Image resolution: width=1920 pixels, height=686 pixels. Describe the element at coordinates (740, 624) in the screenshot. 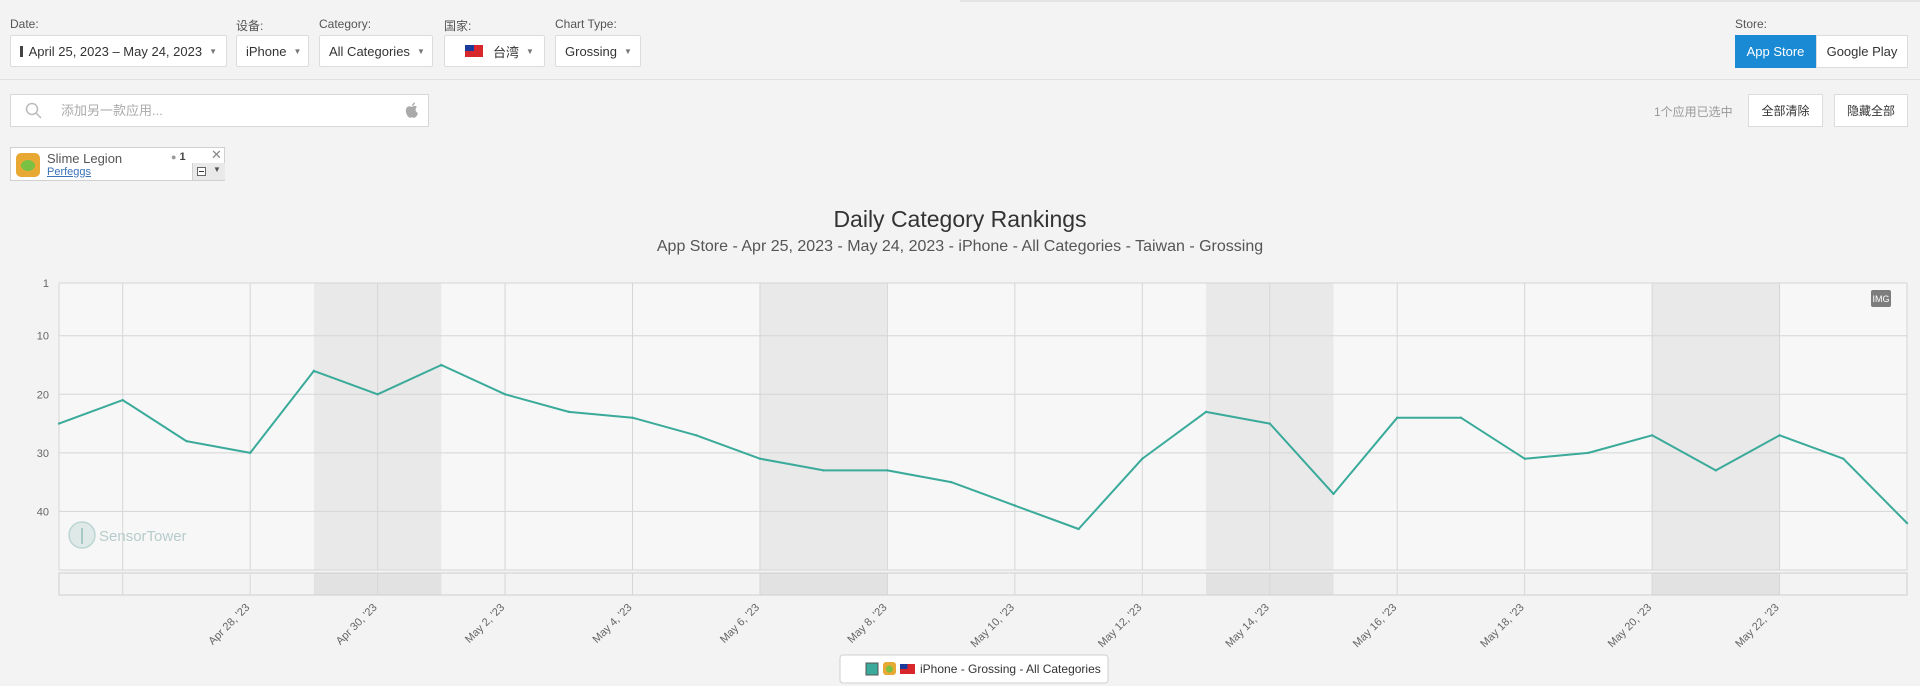

I see `x-tick-label: May 6, '23` at that location.